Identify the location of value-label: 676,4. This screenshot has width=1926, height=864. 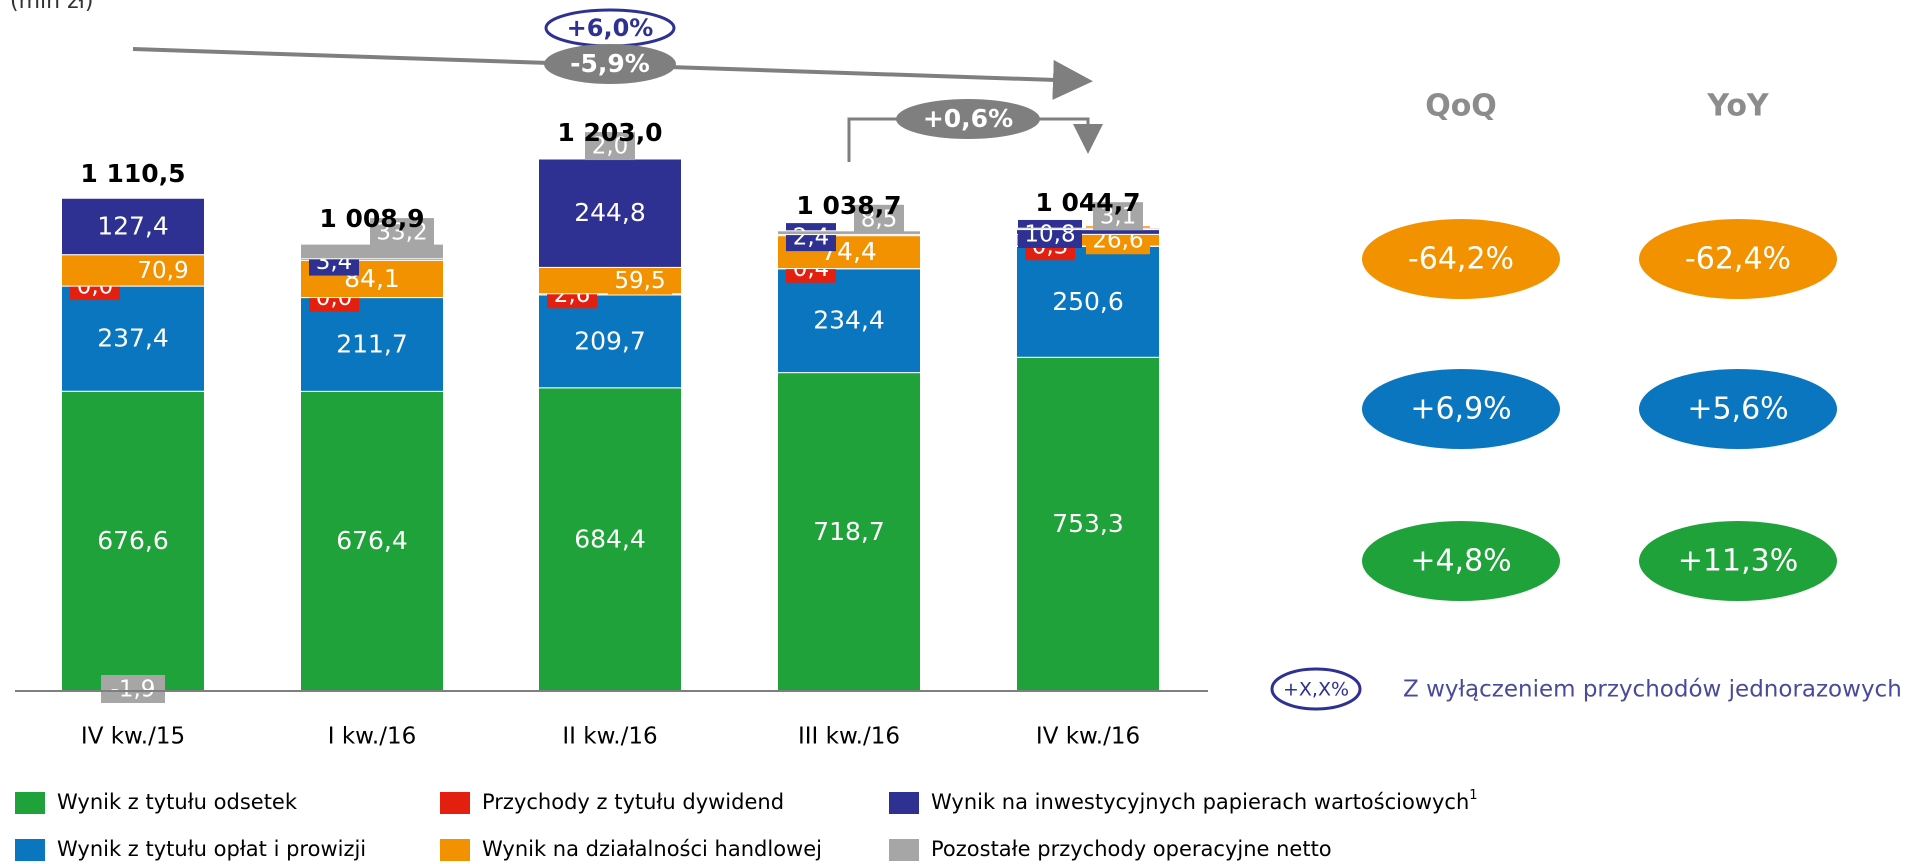
(372, 540).